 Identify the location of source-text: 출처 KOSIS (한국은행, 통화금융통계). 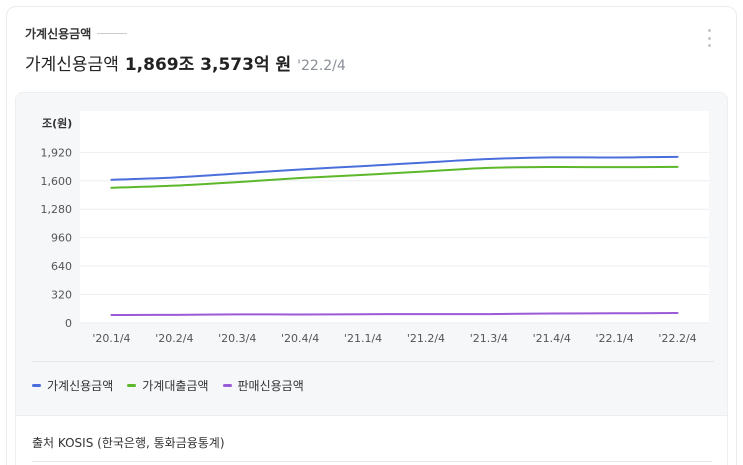
(128, 443).